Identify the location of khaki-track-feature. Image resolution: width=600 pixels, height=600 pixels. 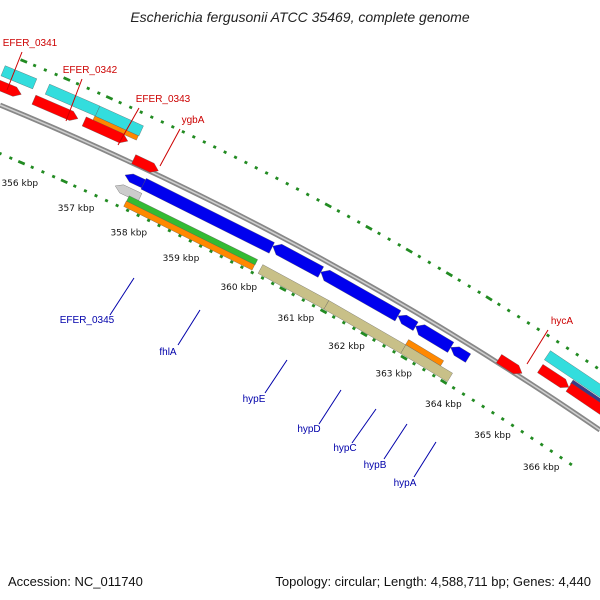
(426, 363).